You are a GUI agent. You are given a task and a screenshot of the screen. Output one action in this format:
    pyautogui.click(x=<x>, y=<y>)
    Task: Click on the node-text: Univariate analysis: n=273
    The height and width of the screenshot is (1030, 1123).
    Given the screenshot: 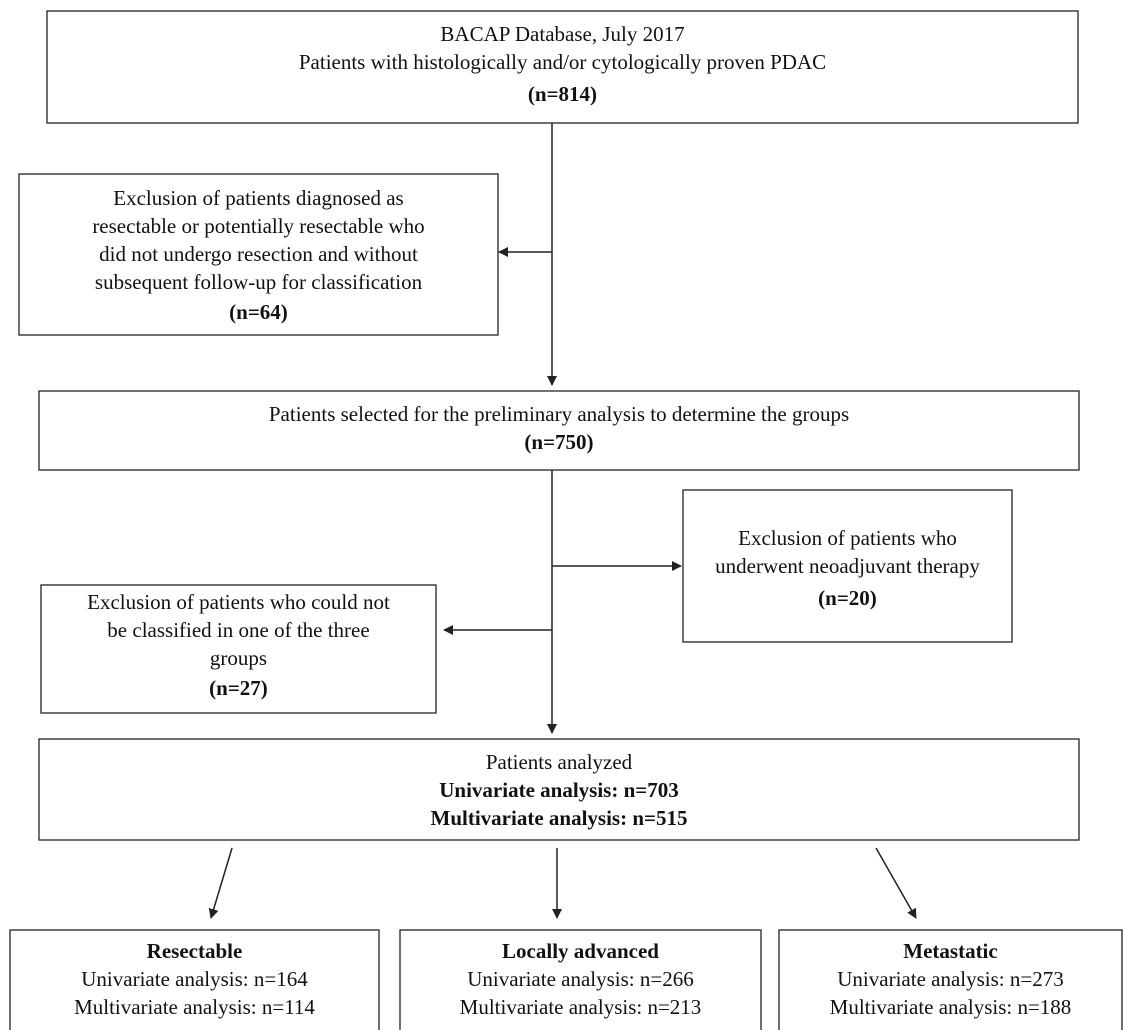 What is the action you would take?
    pyautogui.click(x=950, y=979)
    